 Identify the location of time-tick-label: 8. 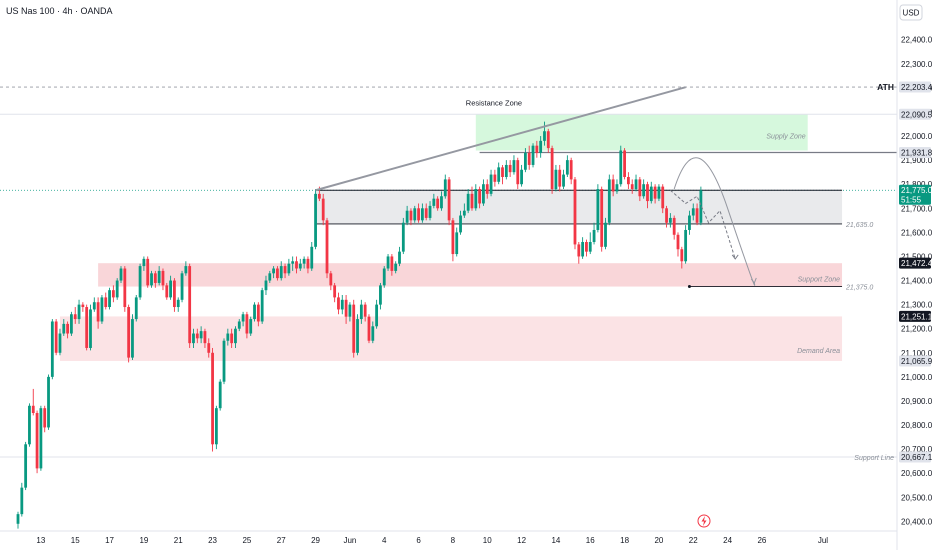
(453, 540).